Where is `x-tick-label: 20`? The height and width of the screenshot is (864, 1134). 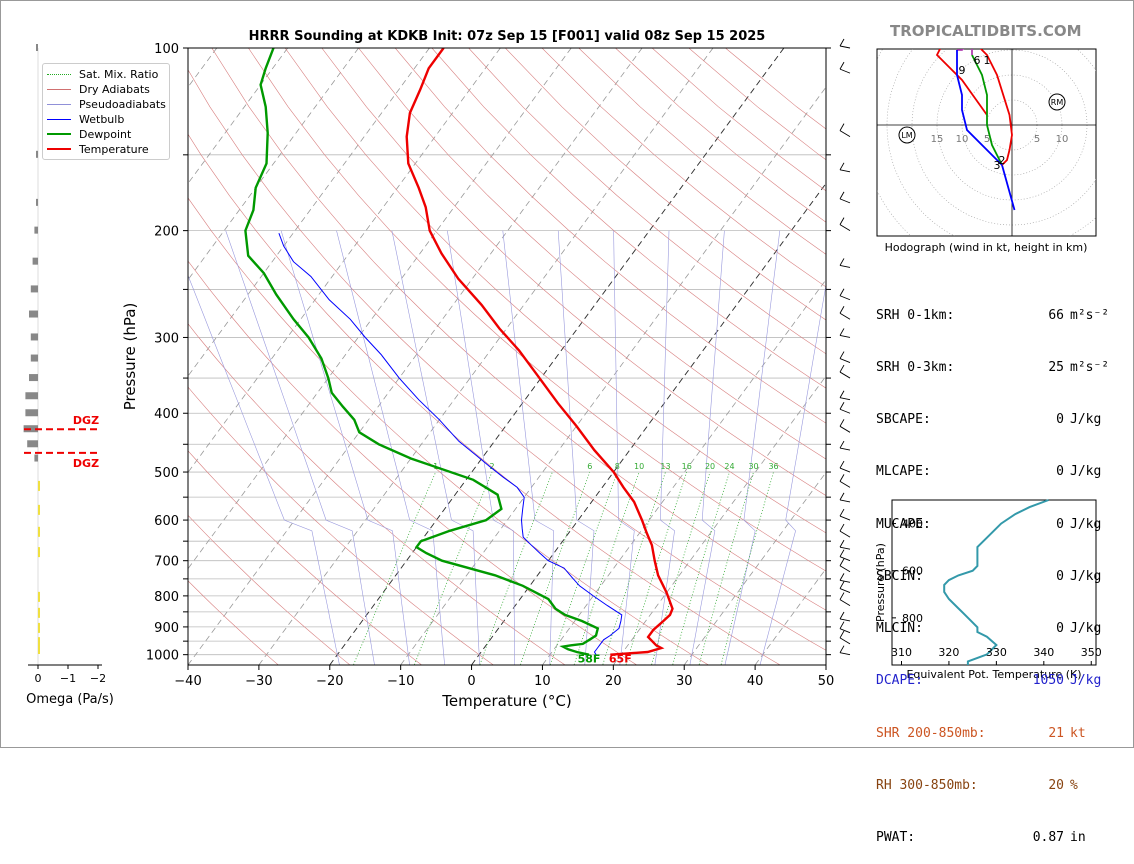 x-tick-label: 20 is located at coordinates (613, 681).